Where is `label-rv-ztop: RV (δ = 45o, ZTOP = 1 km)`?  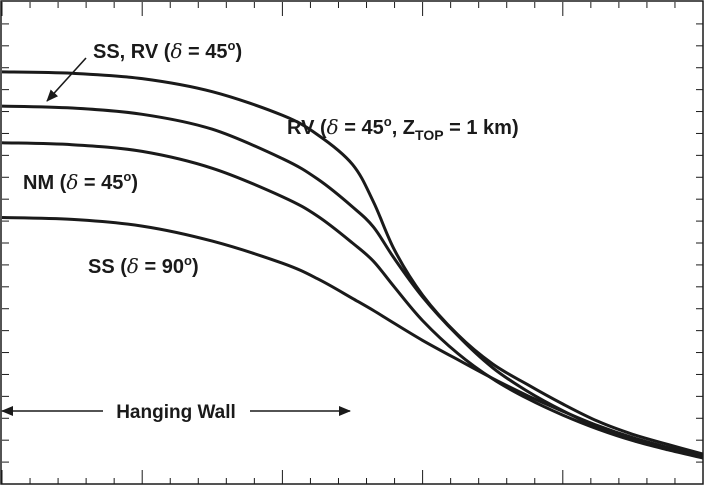 label-rv-ztop: RV (δ = 45o, ZTOP = 1 km) is located at coordinates (403, 128).